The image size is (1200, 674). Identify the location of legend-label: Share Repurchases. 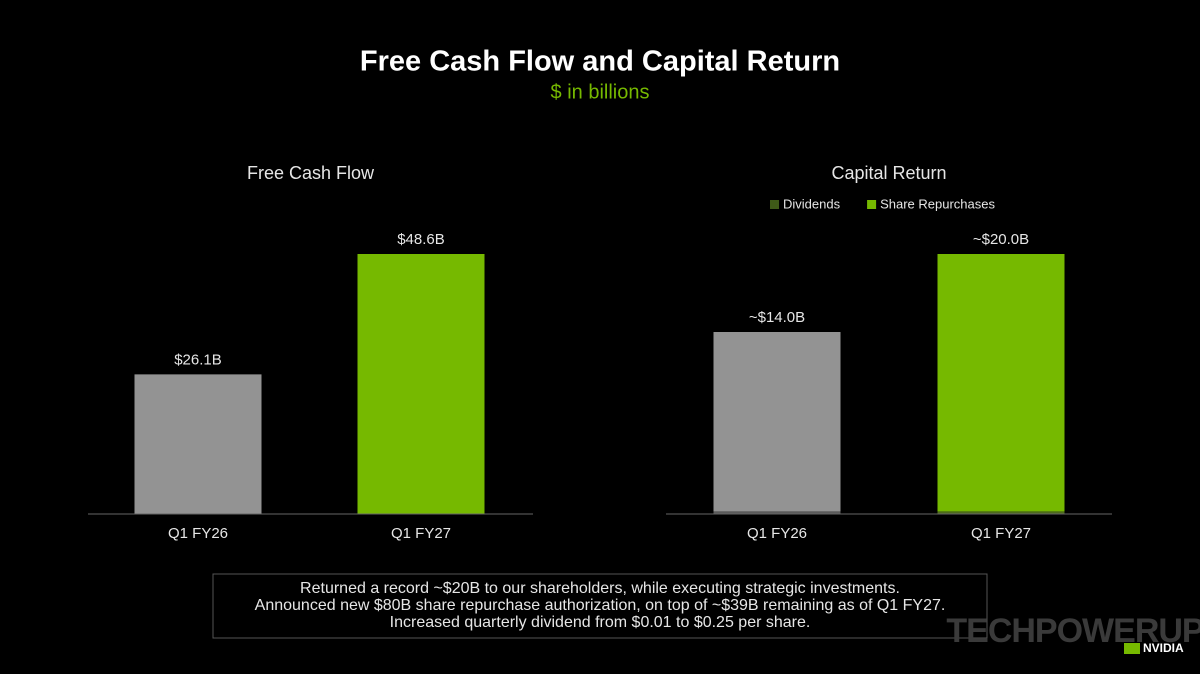
(937, 203).